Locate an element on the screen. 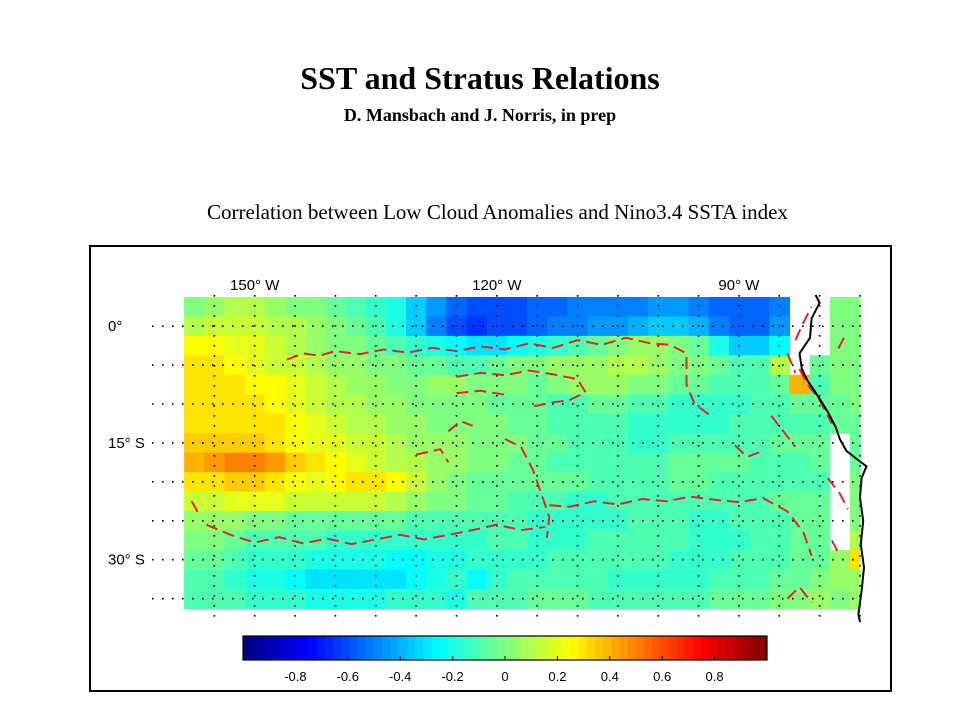 This screenshot has width=960, height=720. colorbar-tick-label: 0.6 is located at coordinates (662, 676).